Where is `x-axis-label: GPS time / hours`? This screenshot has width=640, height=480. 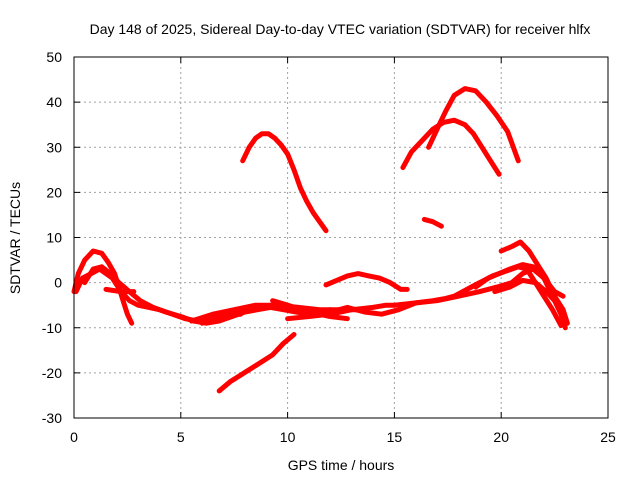
x-axis-label: GPS time / hours is located at coordinates (341, 465).